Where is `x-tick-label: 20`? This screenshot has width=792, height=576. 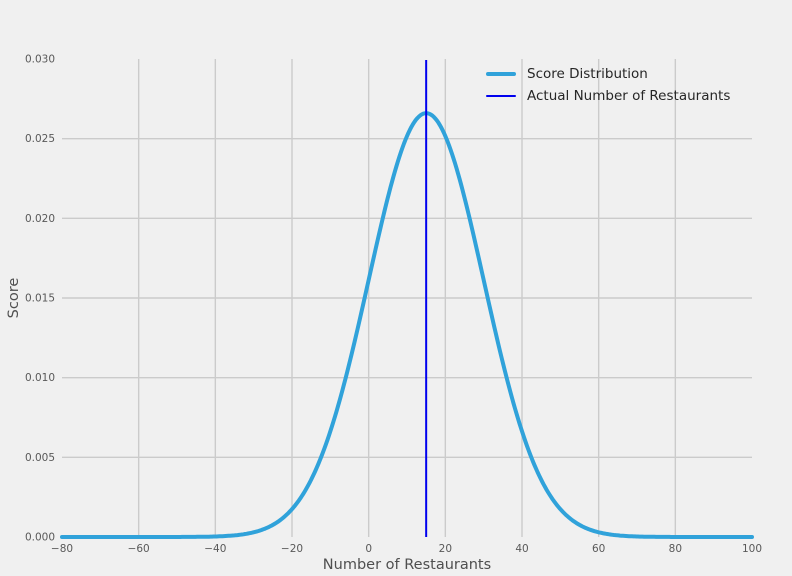 x-tick-label: 20 is located at coordinates (445, 549).